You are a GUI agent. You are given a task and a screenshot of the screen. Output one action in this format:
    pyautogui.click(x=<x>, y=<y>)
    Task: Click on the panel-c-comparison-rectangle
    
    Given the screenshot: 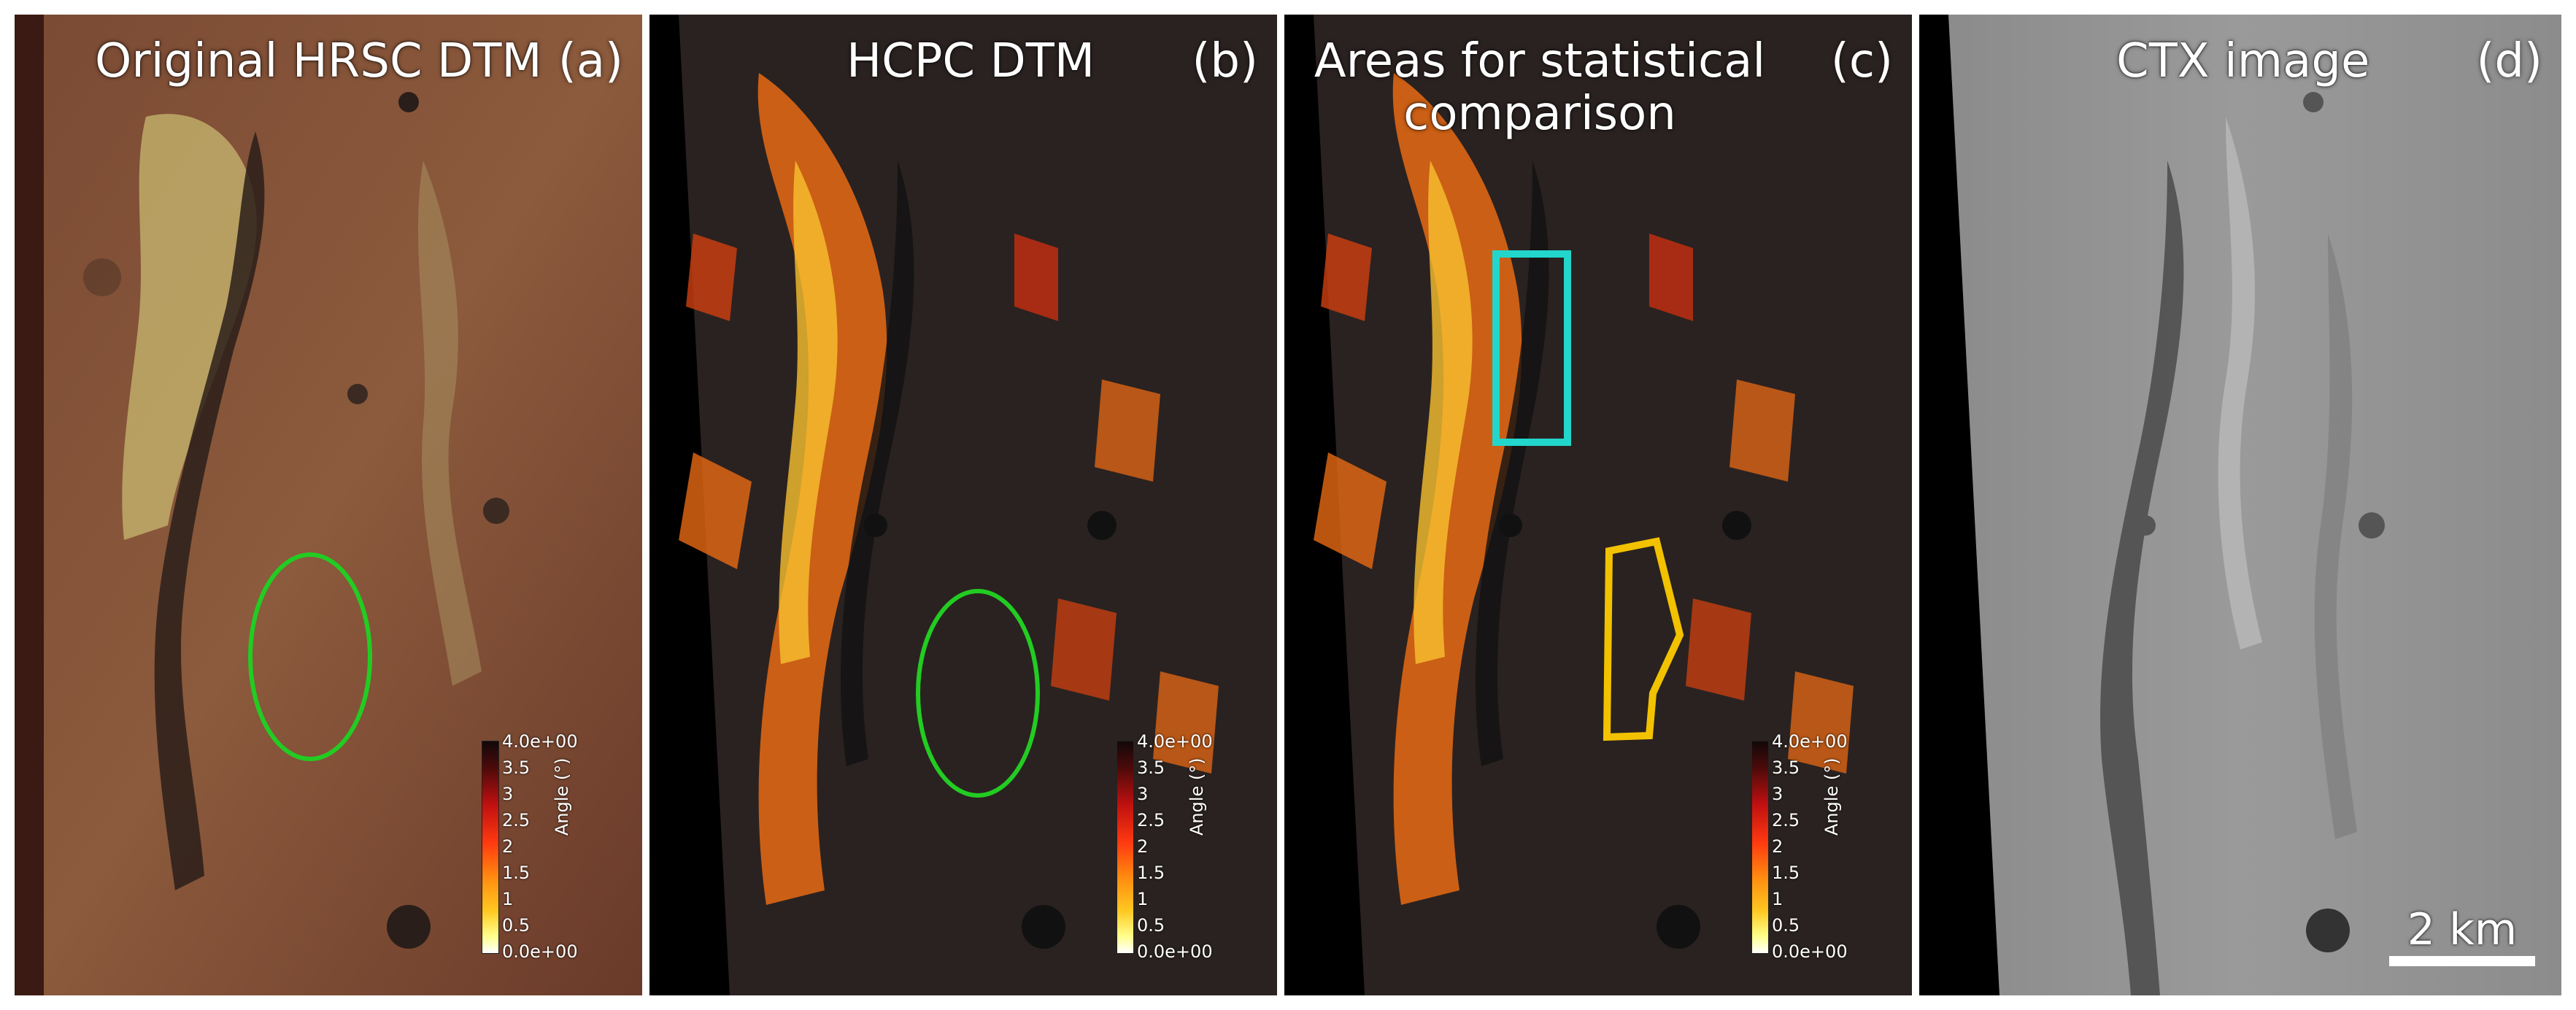 What is the action you would take?
    pyautogui.click(x=1531, y=348)
    